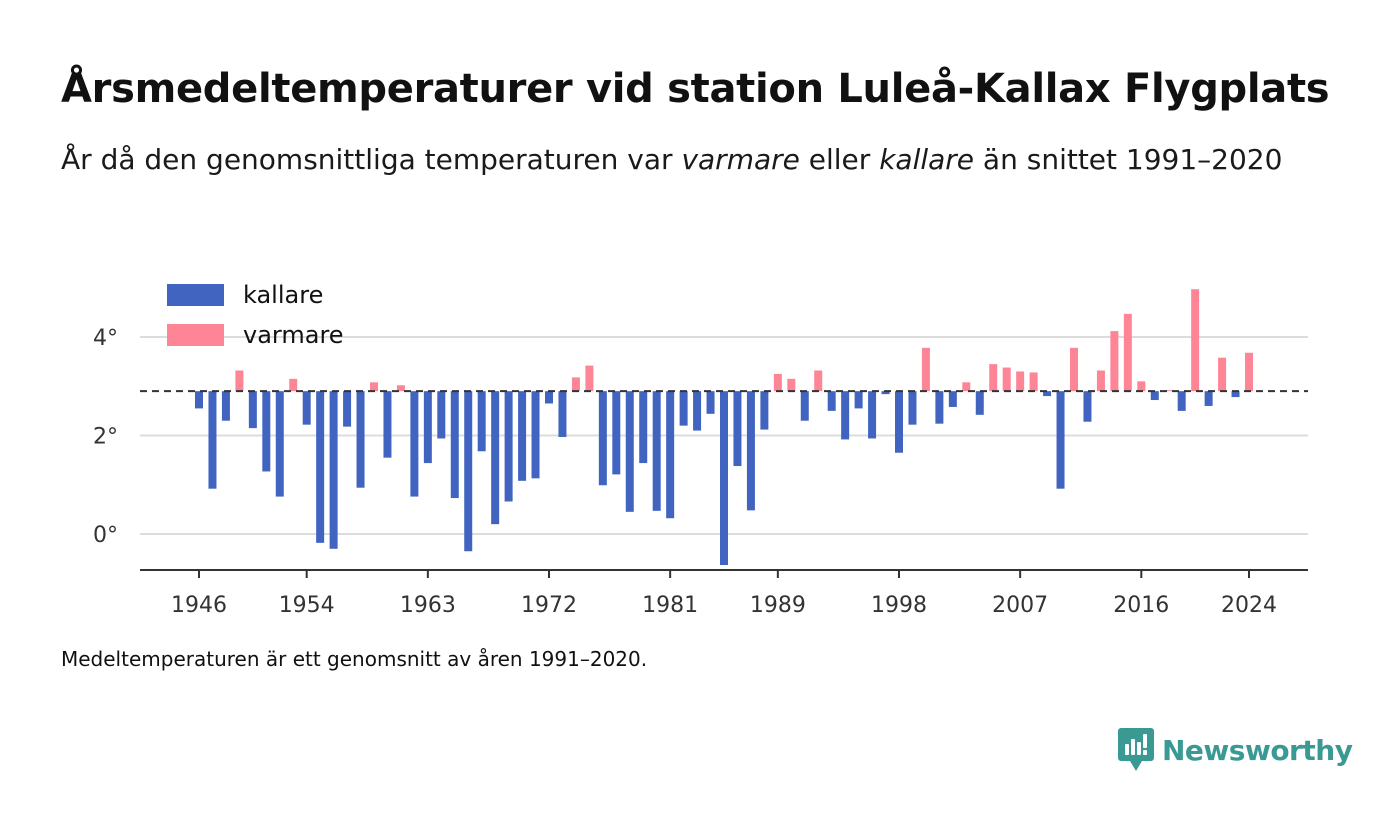 The image size is (1400, 831). I want to click on bar-1963, so click(427, 427).